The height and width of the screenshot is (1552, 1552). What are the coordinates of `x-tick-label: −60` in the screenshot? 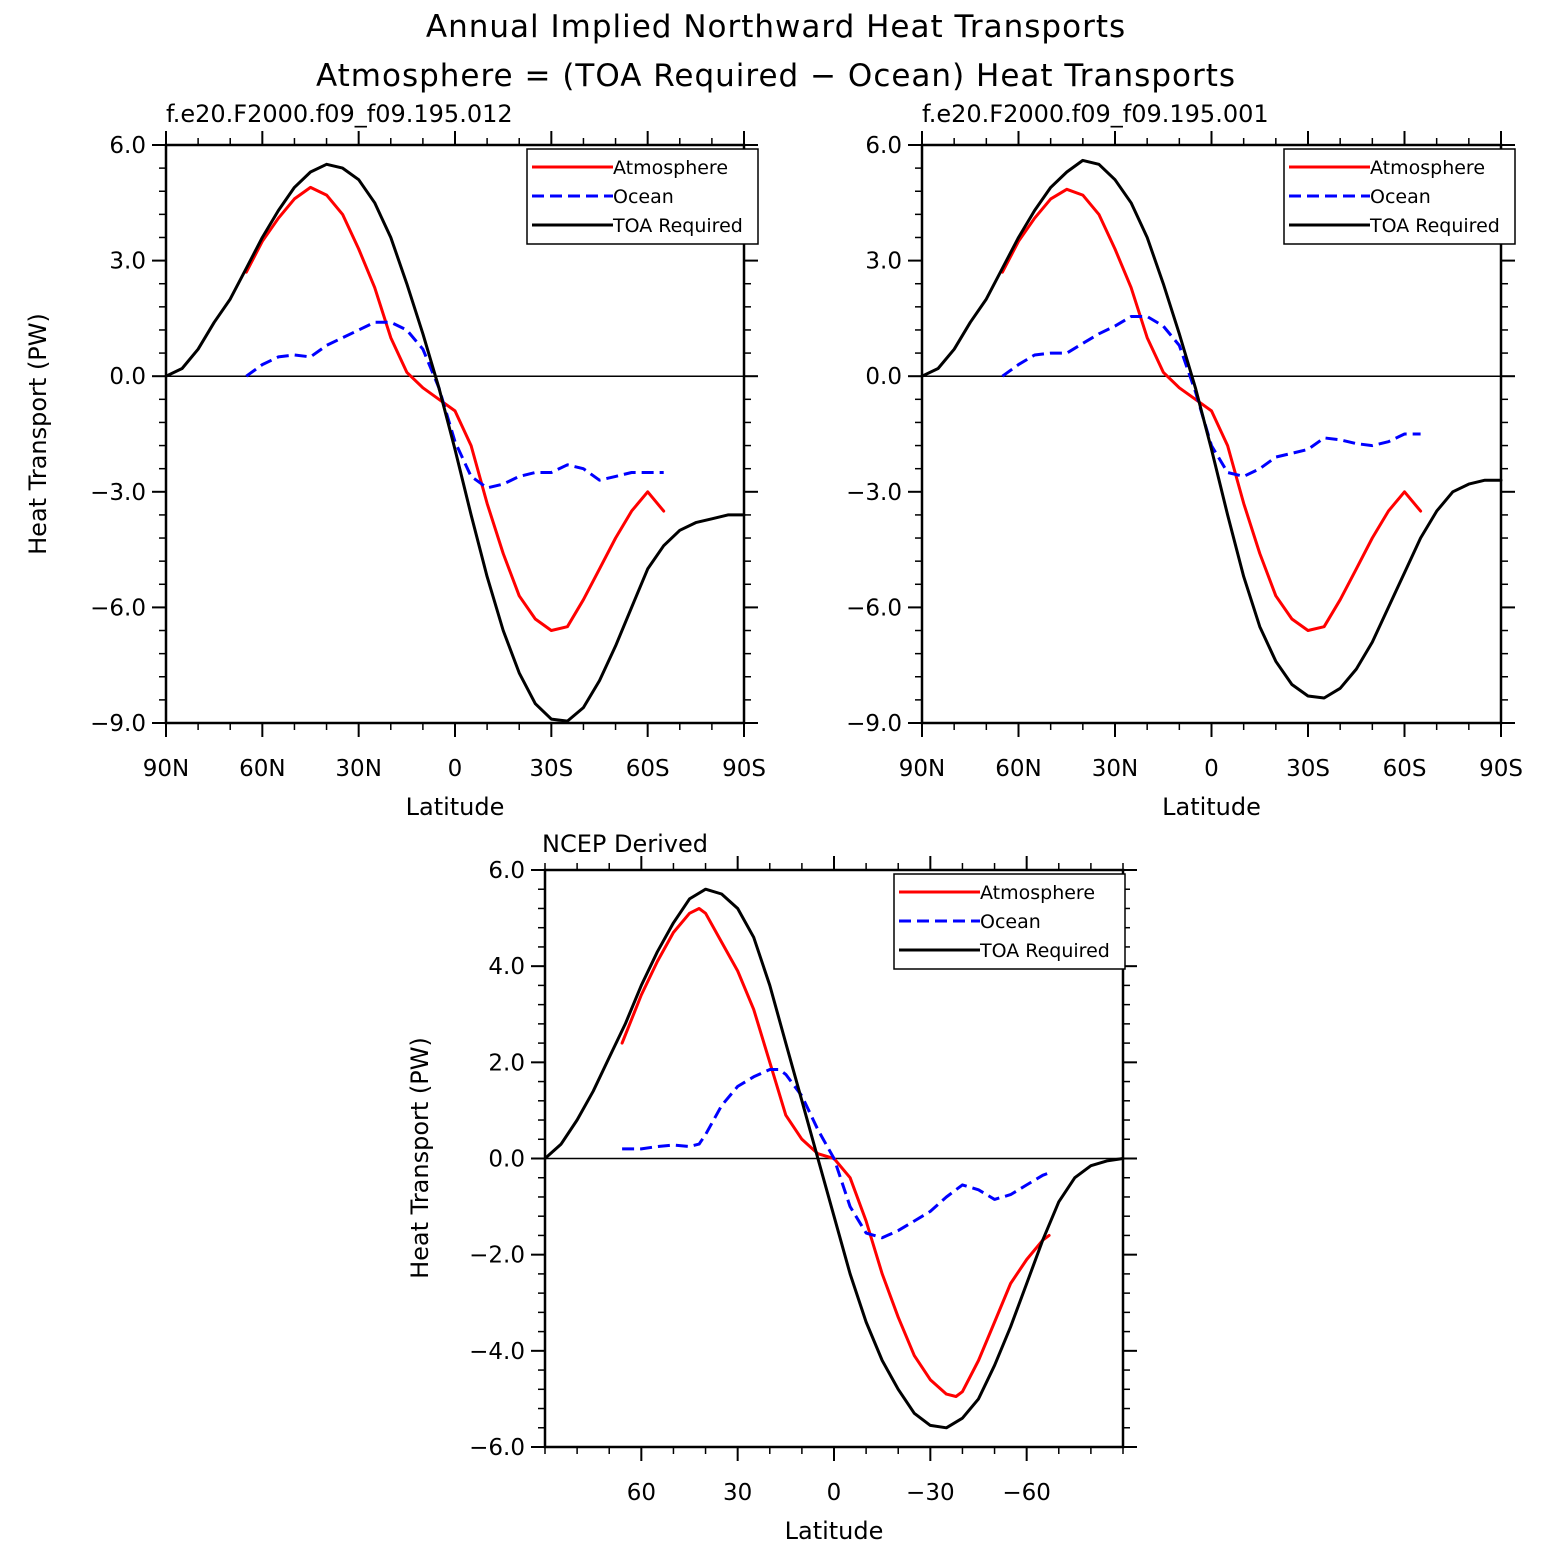 It's located at (1026, 1493).